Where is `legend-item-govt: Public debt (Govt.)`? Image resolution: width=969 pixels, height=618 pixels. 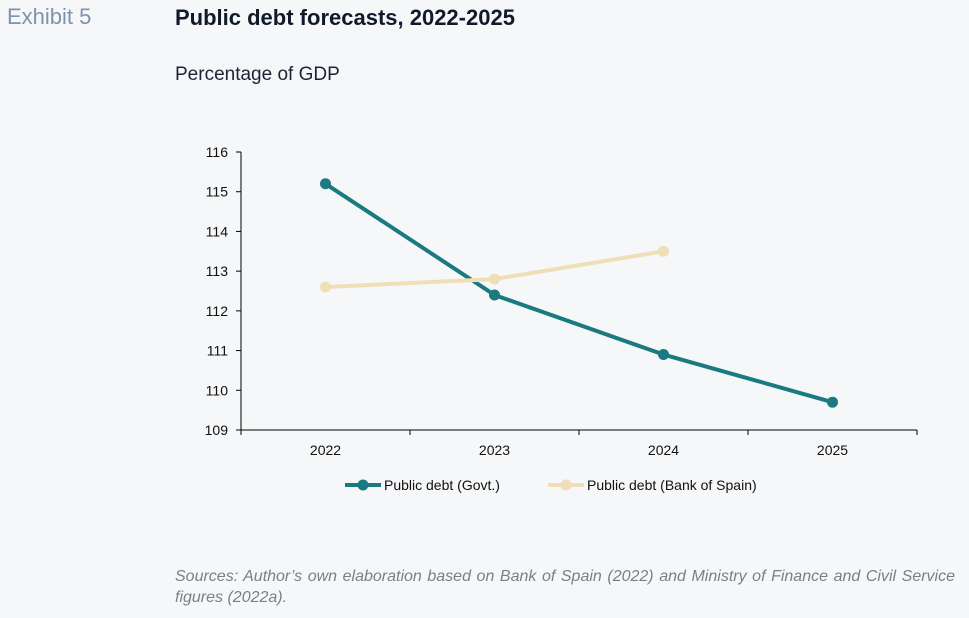
legend-item-govt: Public debt (Govt.) is located at coordinates (422, 485).